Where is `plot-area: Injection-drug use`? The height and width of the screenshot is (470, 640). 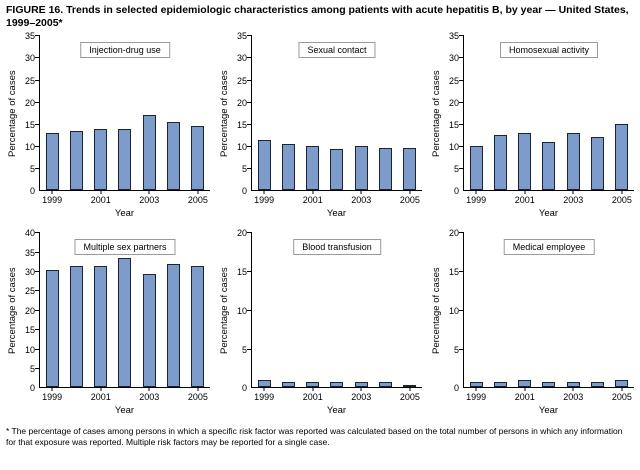 plot-area: Injection-drug use is located at coordinates (122, 115).